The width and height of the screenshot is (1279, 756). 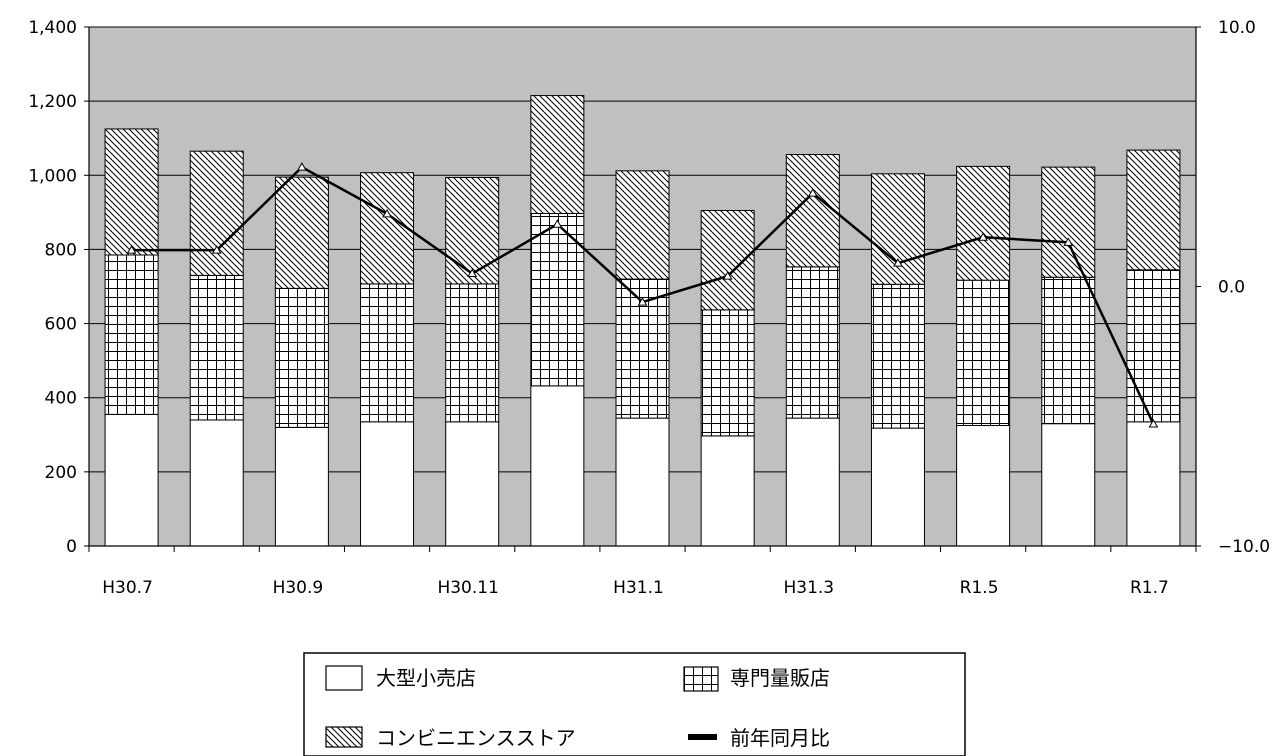 I want to click on legend: 大型小売店 専門量販店 コンビニエンスストア 前年同月比, so click(x=634, y=704).